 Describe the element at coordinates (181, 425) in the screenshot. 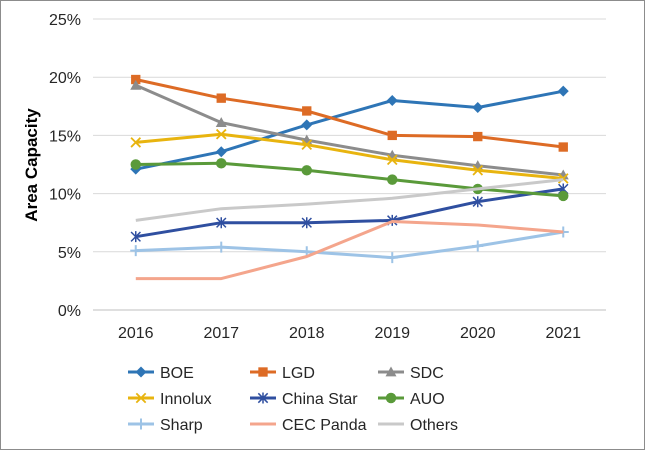

I see `legend-label: Sharp` at that location.